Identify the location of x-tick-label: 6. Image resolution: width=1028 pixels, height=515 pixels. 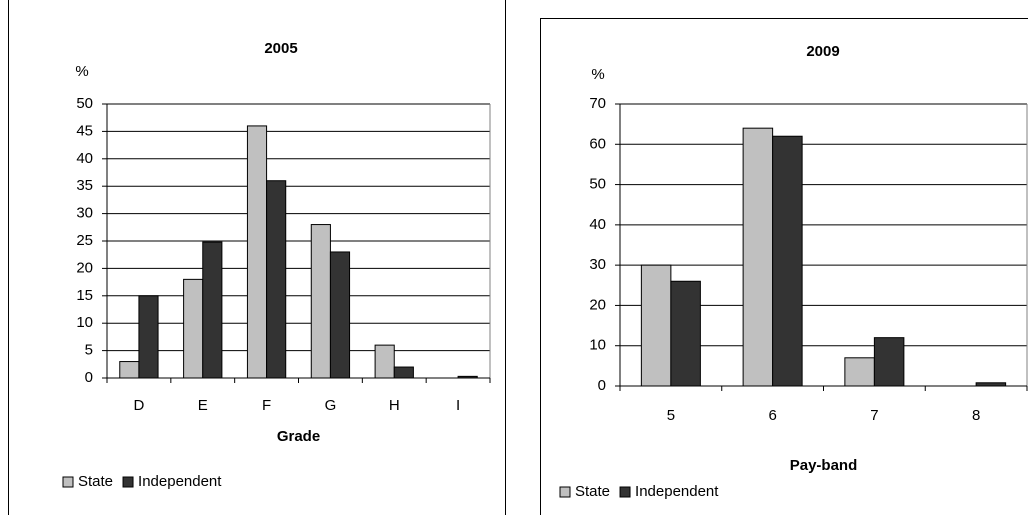
(772, 415).